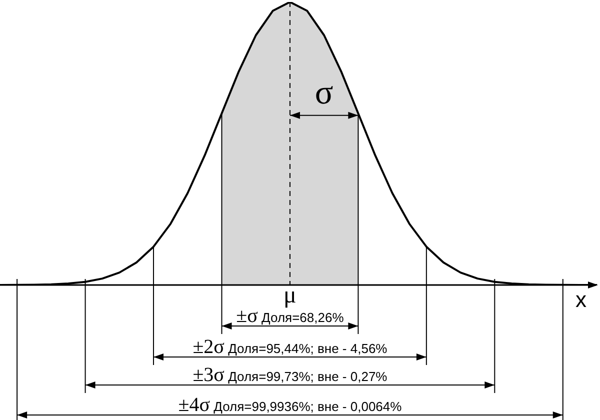 The width and height of the screenshot is (600, 420). I want to click on text: ±3σ Доля=99,73%; вне - 0,27%, so click(290, 375).